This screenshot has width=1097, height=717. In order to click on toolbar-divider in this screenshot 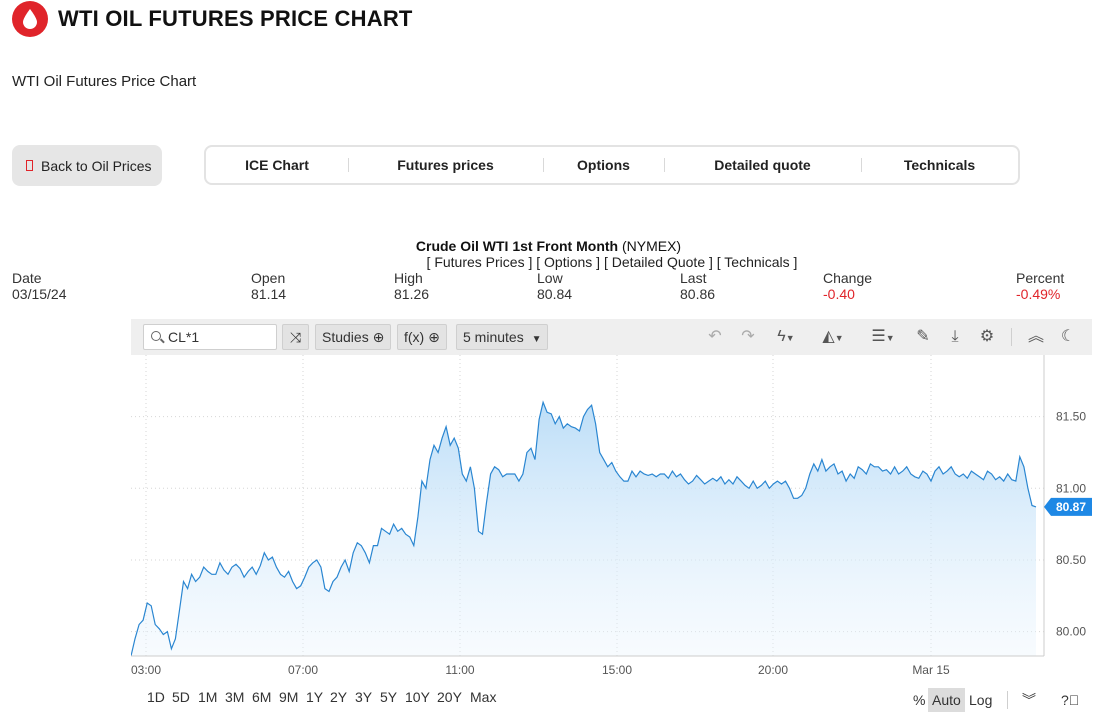, I will do `click(1011, 337)`.